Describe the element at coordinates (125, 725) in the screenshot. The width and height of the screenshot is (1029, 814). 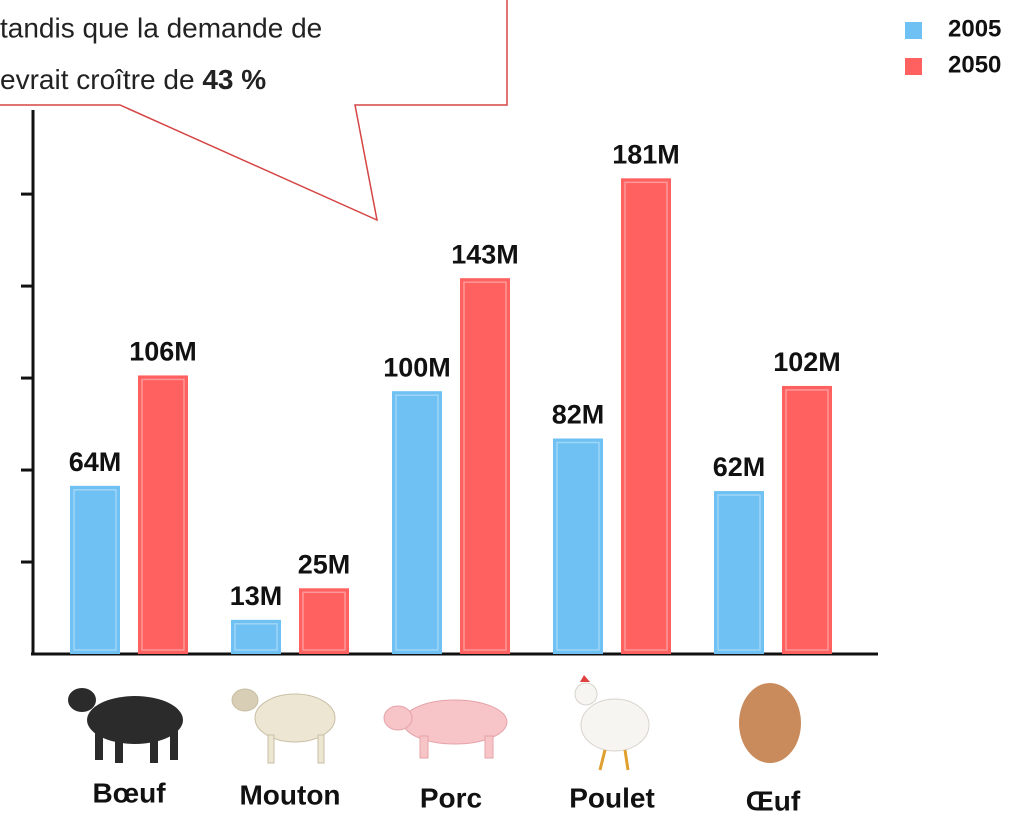
I see `cow-icon` at that location.